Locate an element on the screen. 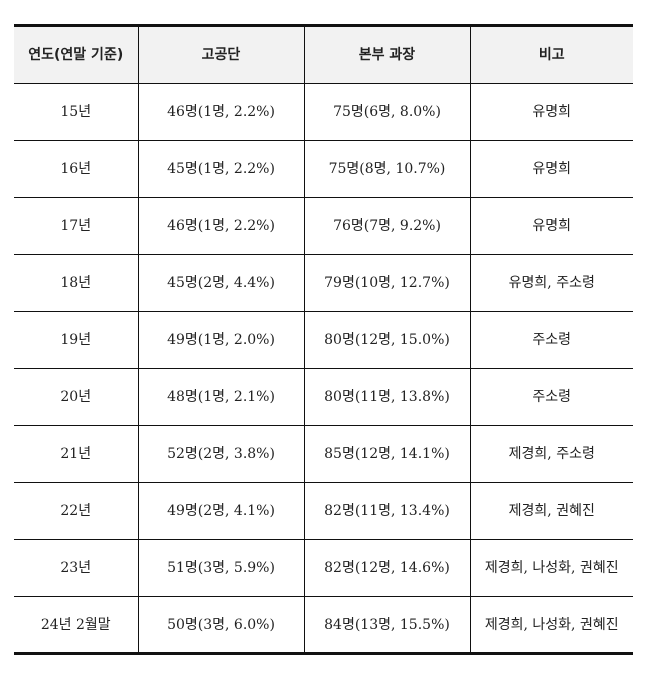 This screenshot has height=673, width=663. table-row: 21년 52명(2명, 3.8%) 85명(12명, 14.1%) 제경희, 주소령 is located at coordinates (323, 454).